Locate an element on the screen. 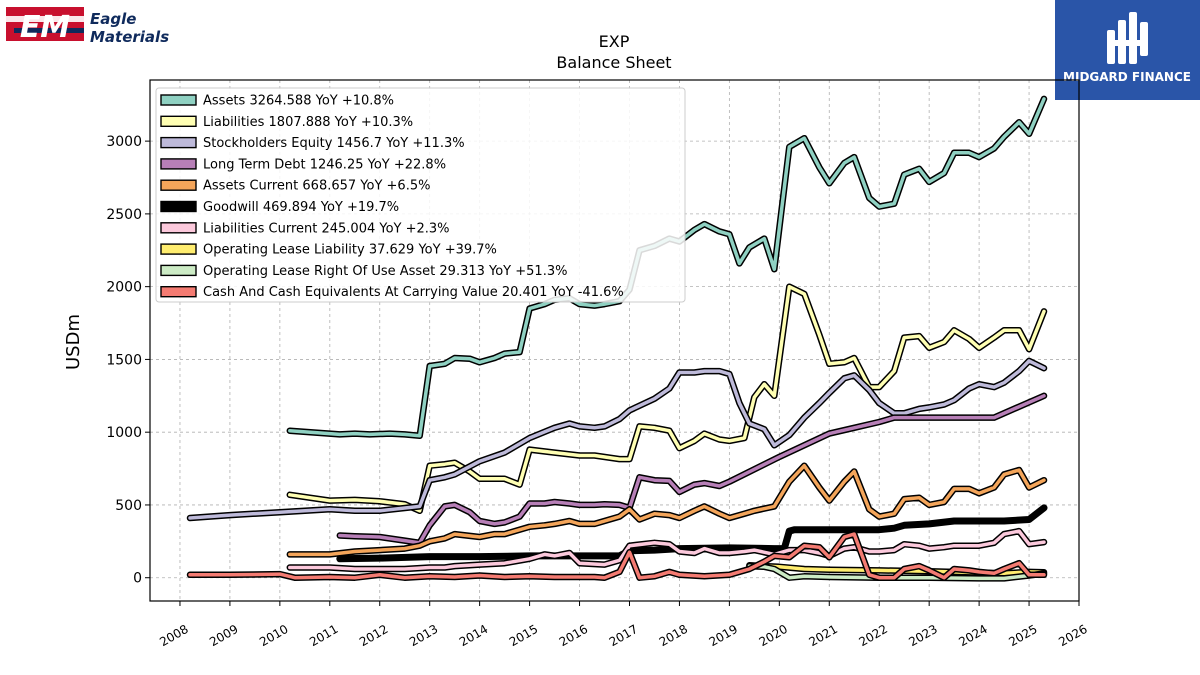 This screenshot has width=1200, height=675. x-tick-label: 2024 is located at coordinates (972, 635).